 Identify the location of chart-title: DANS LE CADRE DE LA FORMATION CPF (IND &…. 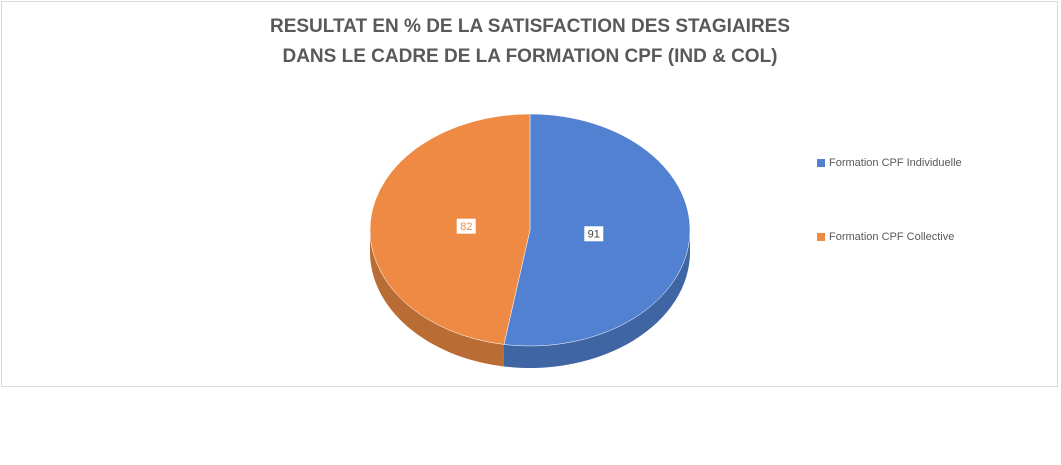
(529, 56).